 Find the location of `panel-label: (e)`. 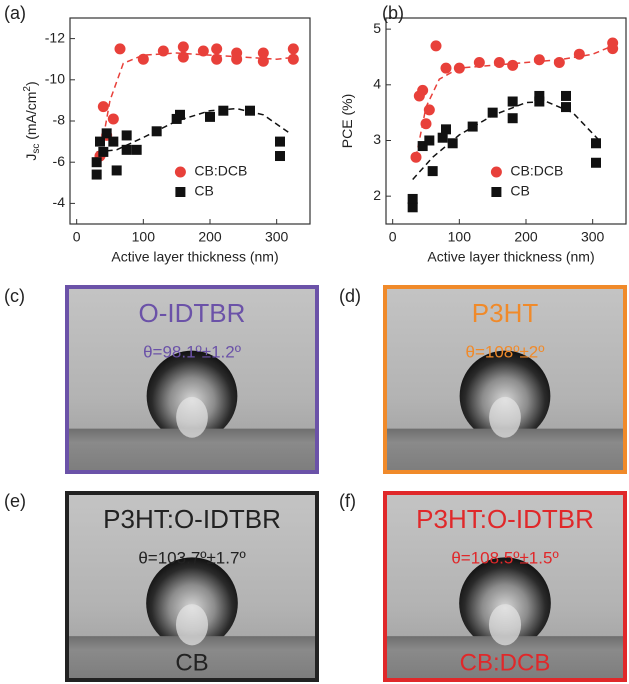

panel-label: (e) is located at coordinates (15, 501).